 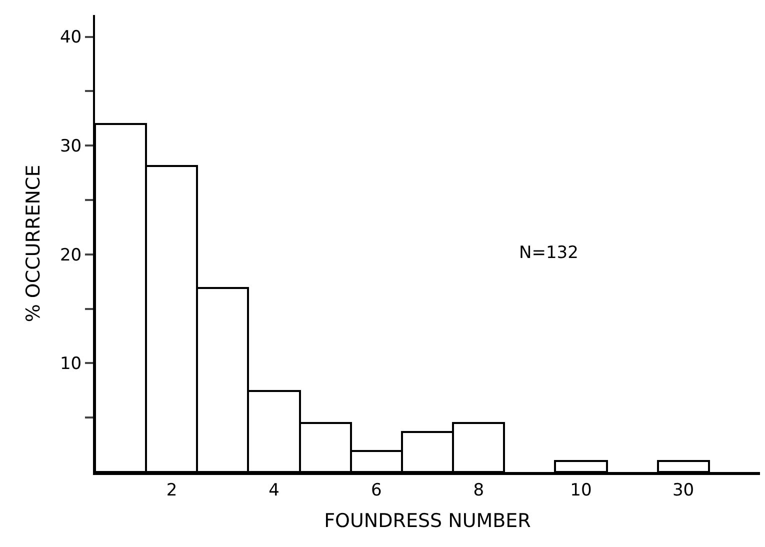 What do you see at coordinates (427, 521) in the screenshot?
I see `x-axis-title: FOUNDRESS NUMBER` at bounding box center [427, 521].